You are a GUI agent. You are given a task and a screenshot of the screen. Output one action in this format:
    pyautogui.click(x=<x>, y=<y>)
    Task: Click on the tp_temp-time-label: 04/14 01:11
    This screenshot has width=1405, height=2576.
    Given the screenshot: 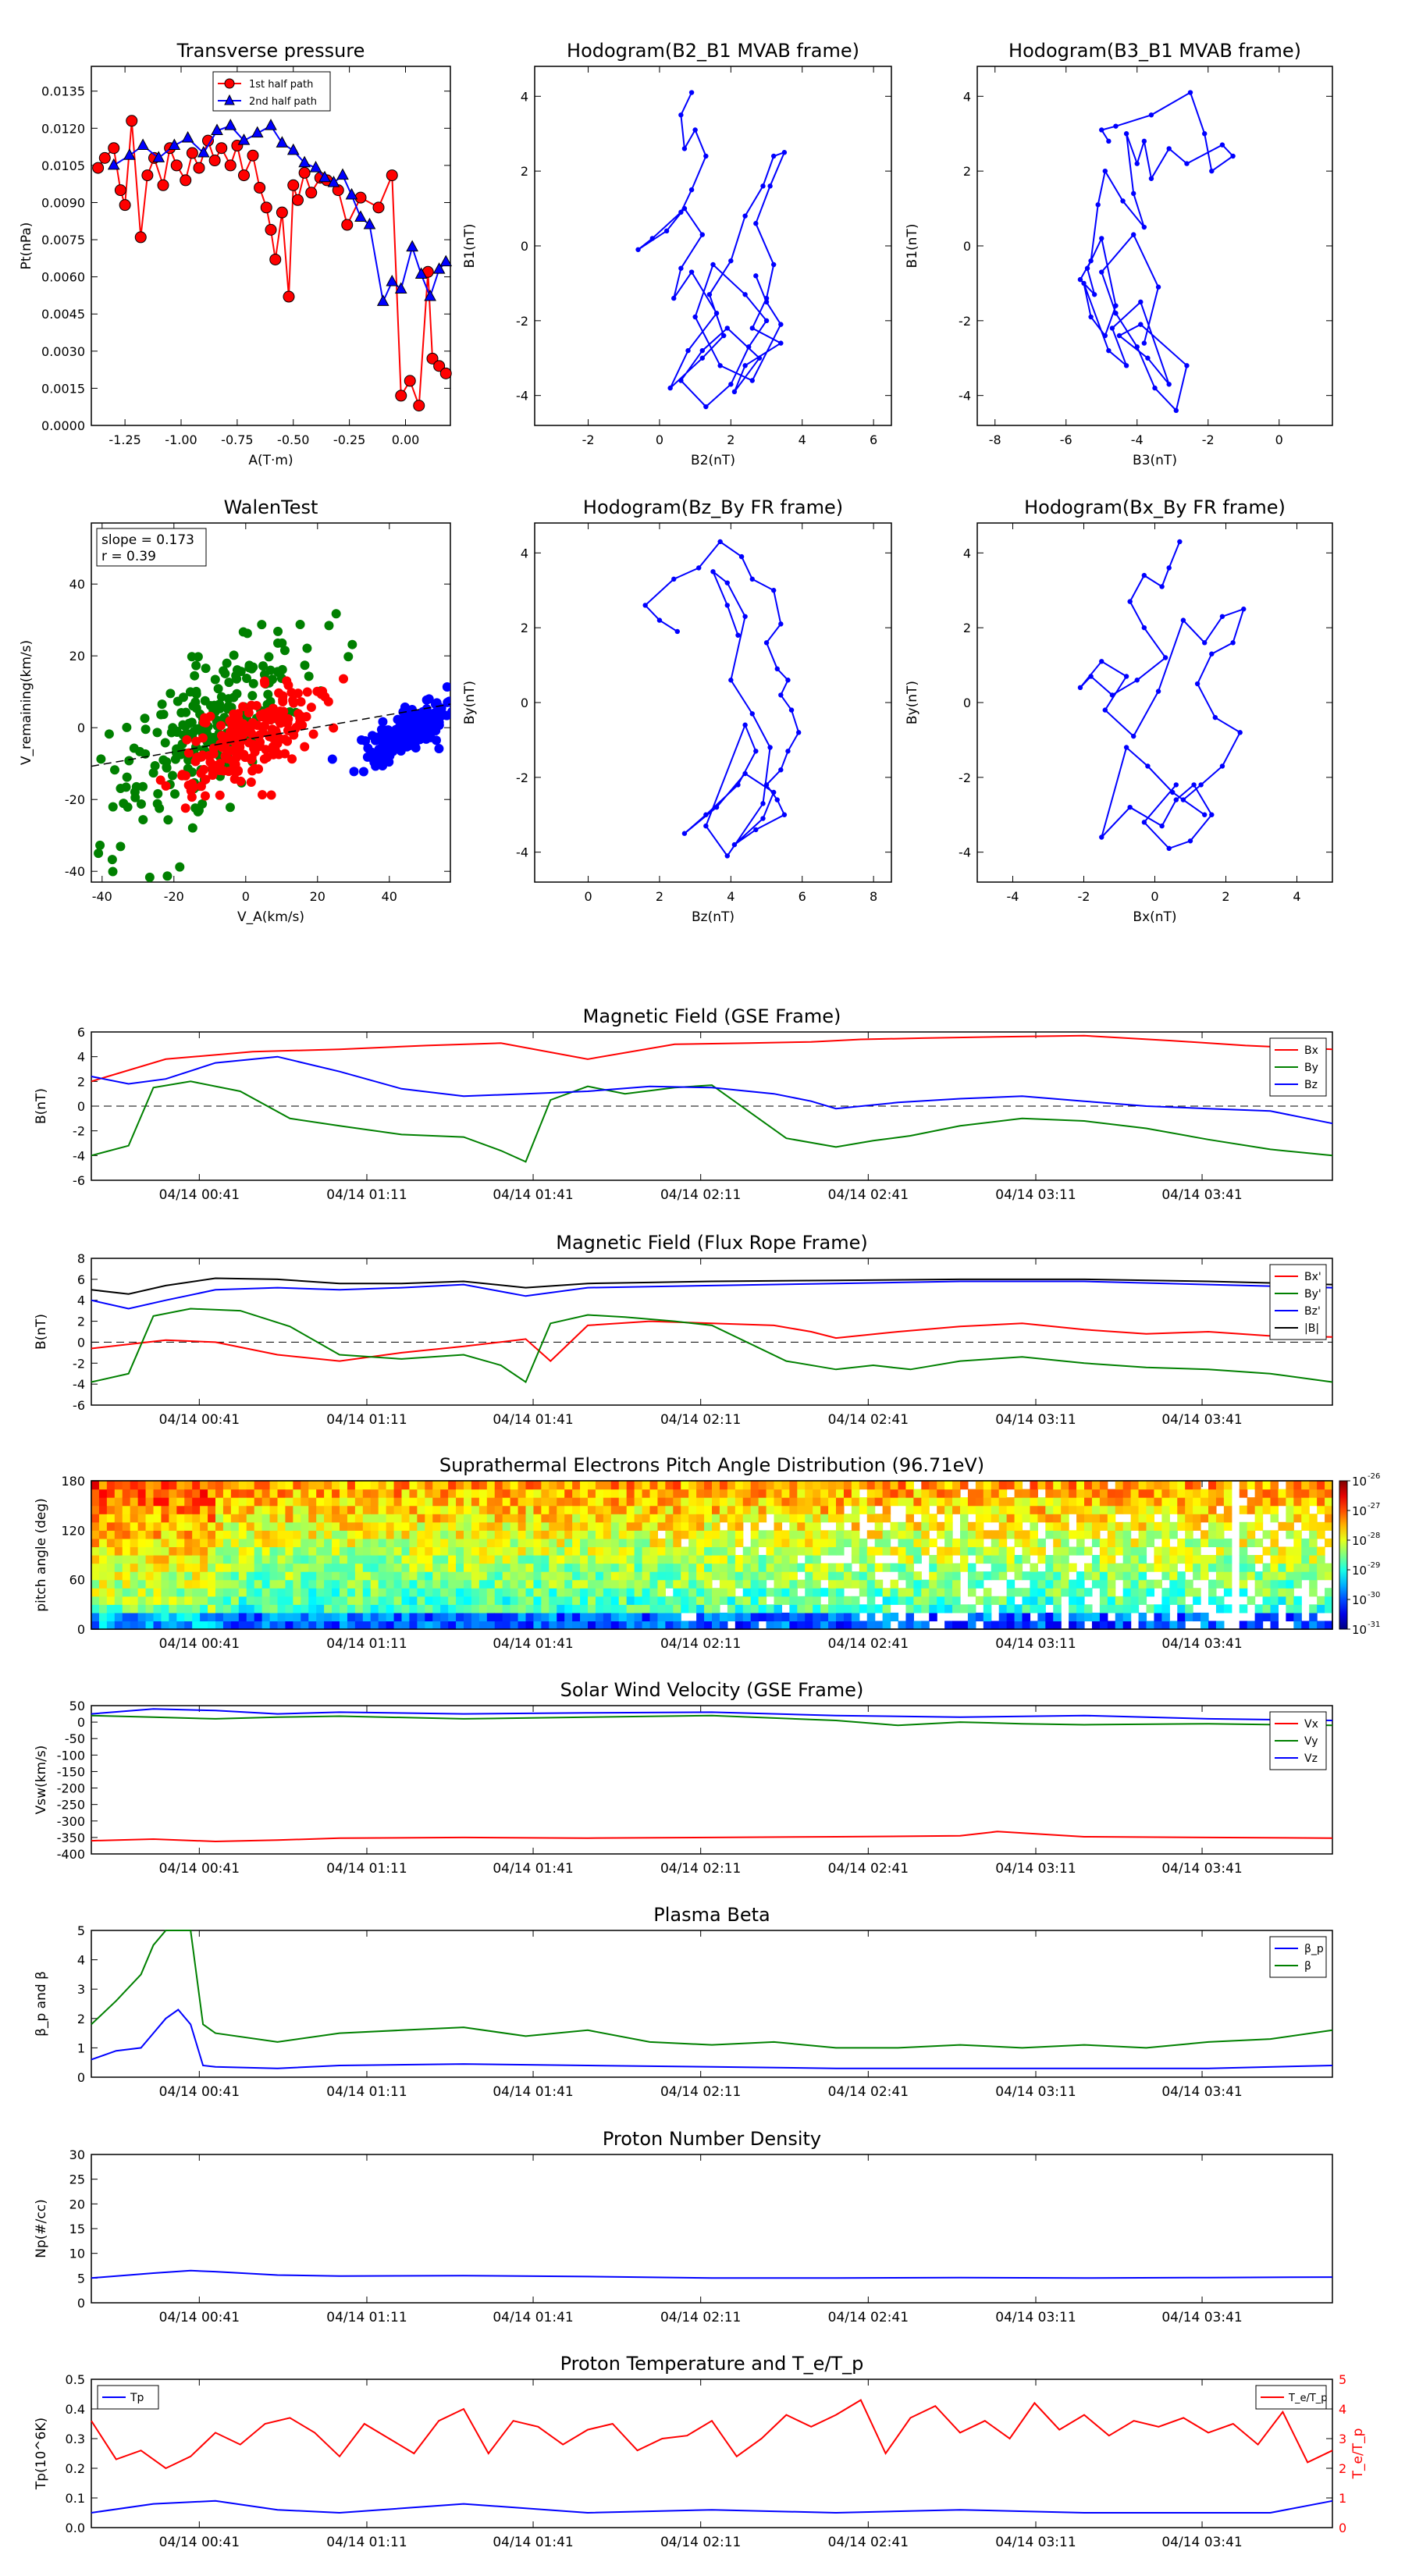 What is the action you would take?
    pyautogui.click(x=366, y=2542)
    